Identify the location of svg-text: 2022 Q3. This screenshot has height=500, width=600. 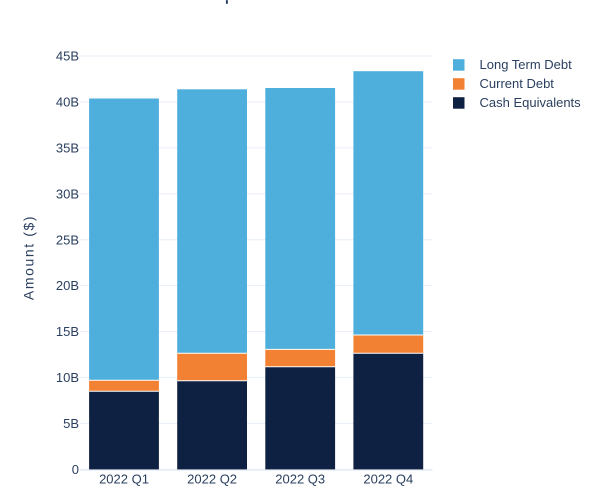
(300, 479).